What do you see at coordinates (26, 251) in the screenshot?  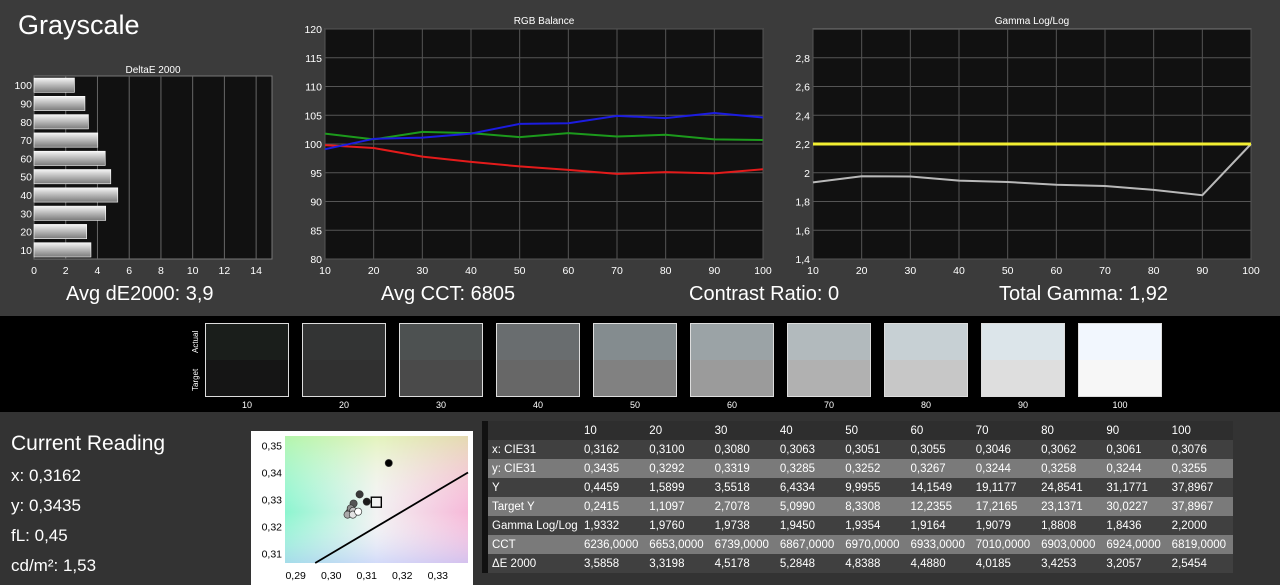 I see `deltae-y-tick: 10` at bounding box center [26, 251].